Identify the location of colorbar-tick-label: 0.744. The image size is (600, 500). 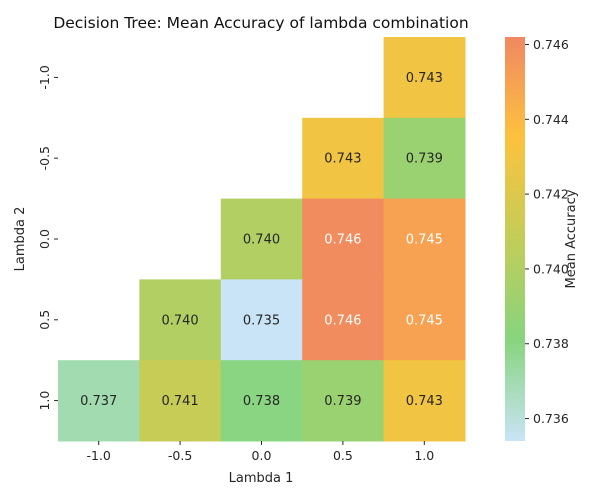
(551, 119).